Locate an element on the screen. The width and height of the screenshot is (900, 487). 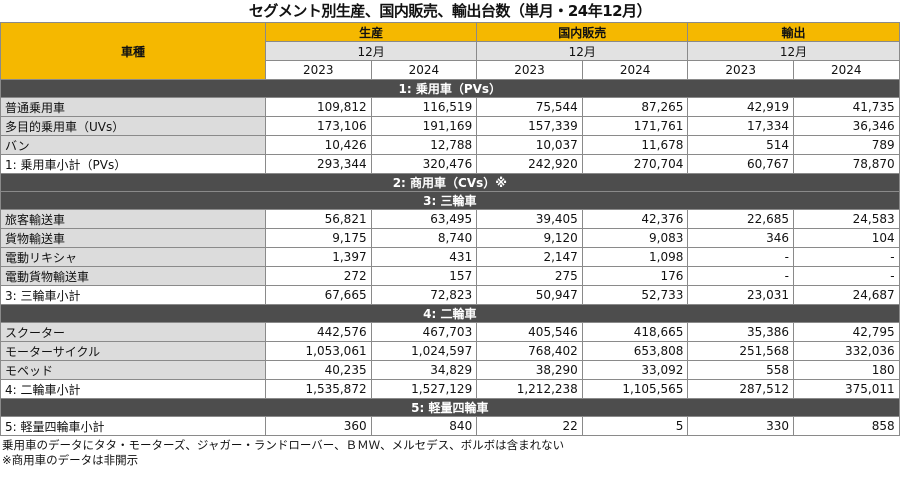
value-cell: 157,339 is located at coordinates (529, 126).